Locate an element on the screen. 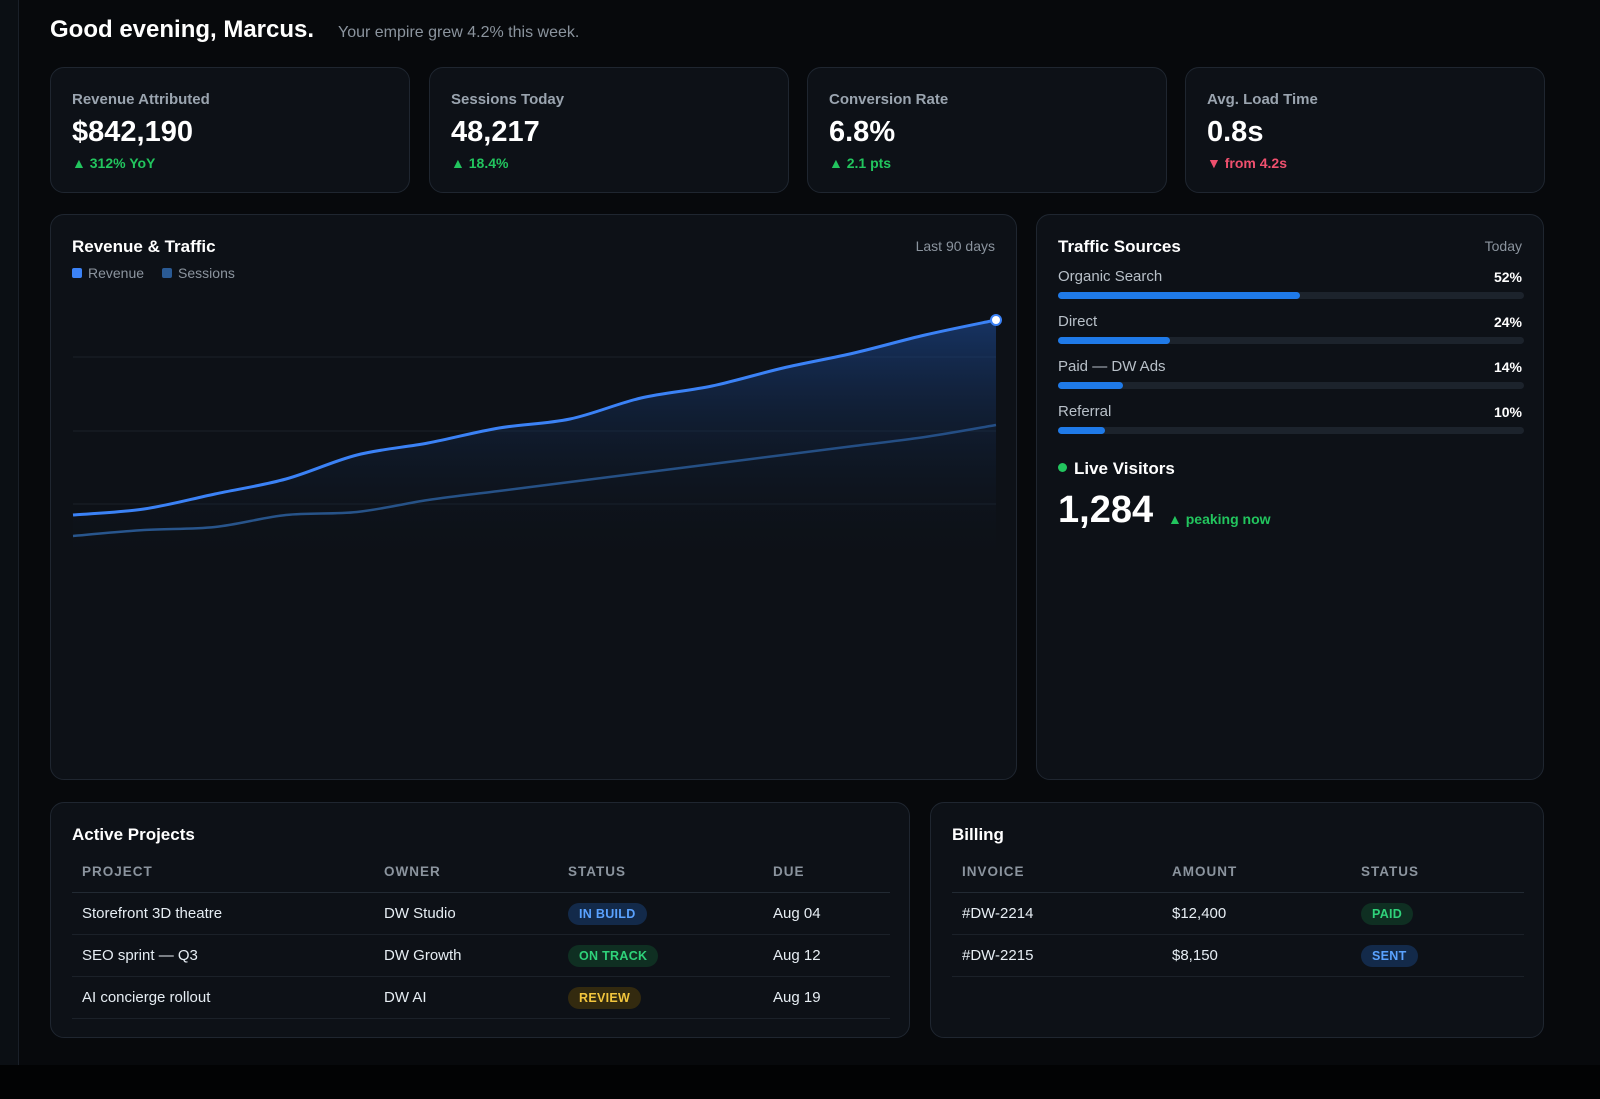 Image resolution: width=1600 pixels, height=1099 pixels. kpi-delta: ▲ 2.1 pts is located at coordinates (860, 163).